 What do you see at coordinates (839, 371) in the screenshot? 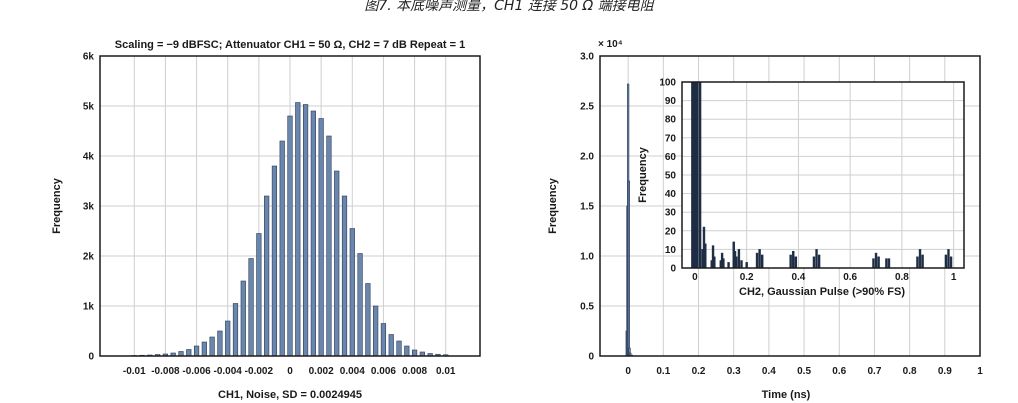
I see `pulse-time-x-tick-label: 0.6` at bounding box center [839, 371].